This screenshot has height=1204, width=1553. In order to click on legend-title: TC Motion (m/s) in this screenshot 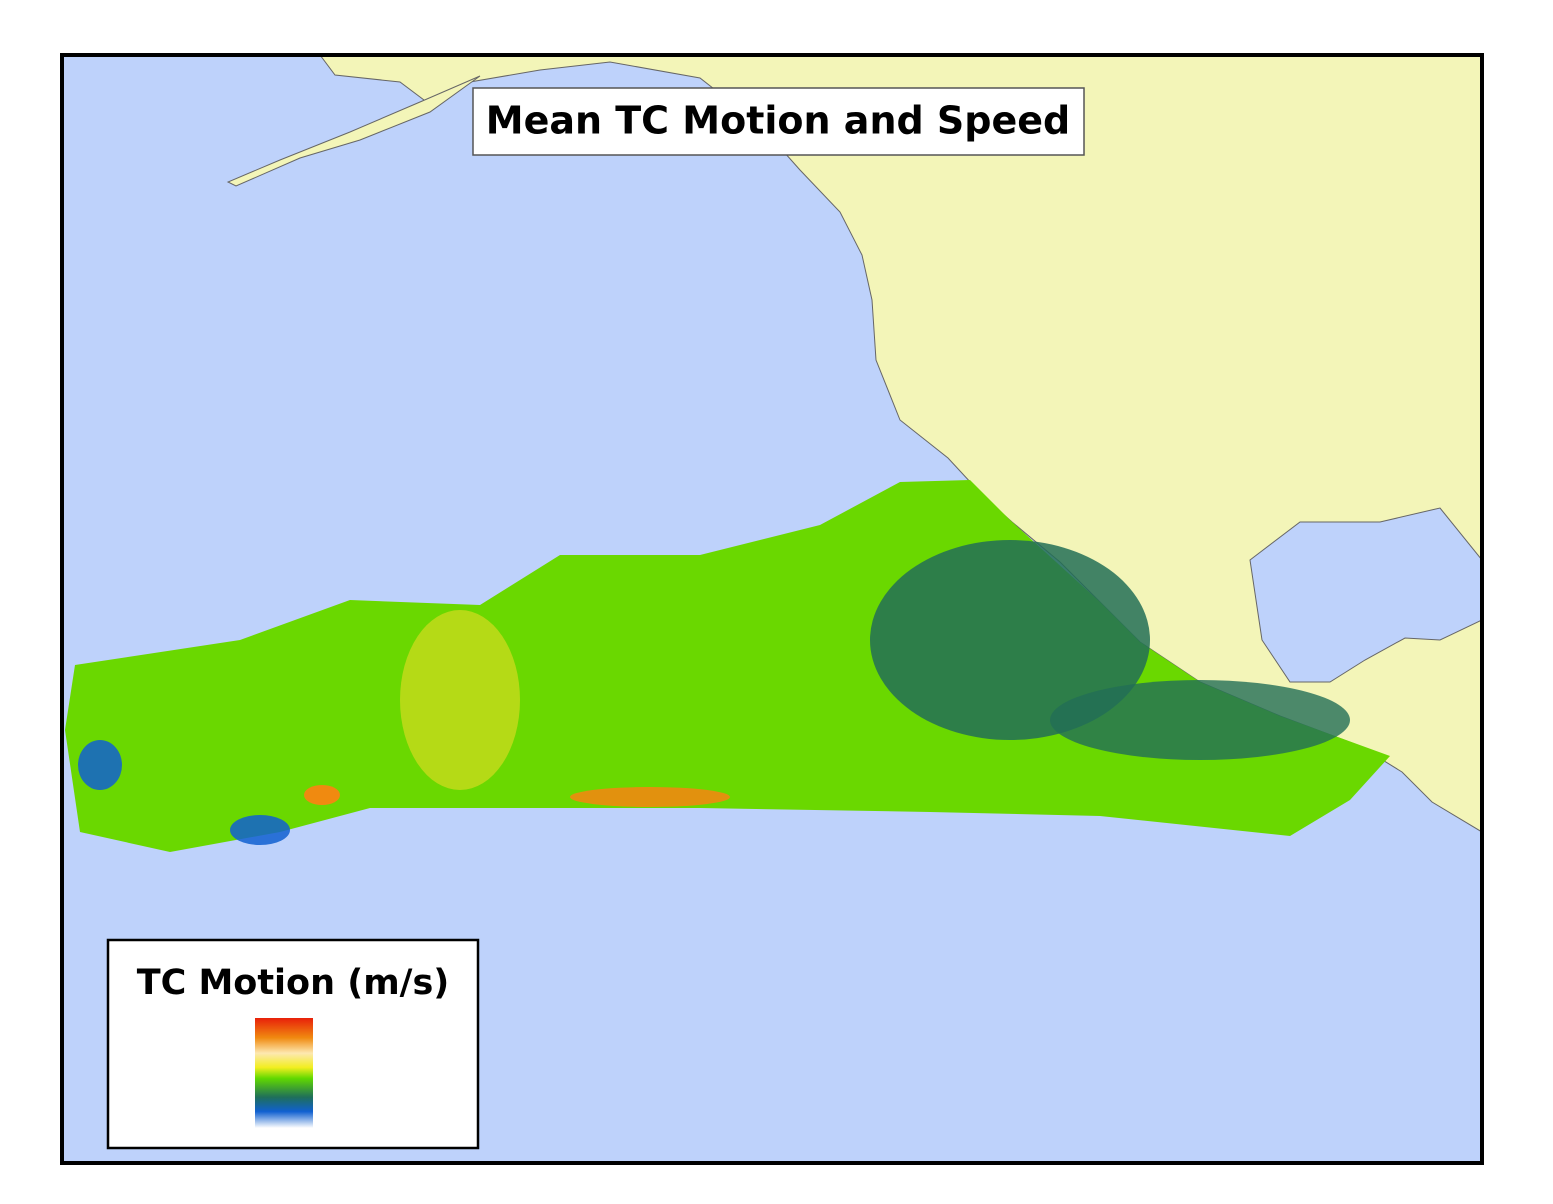, I will do `click(293, 983)`.